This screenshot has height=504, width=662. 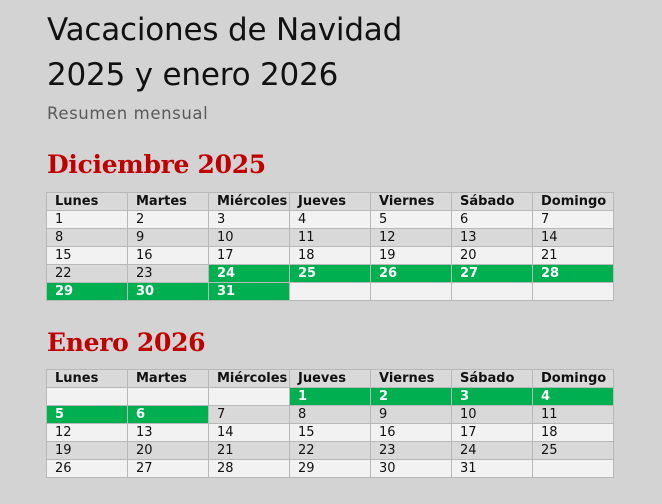 I want to click on week-row: 19 20 21 22 23 24 25, so click(x=330, y=450).